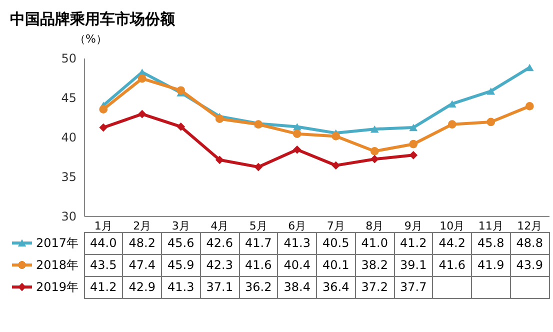 The width and height of the screenshot is (553, 332). Describe the element at coordinates (491, 226) in the screenshot. I see `x-tick-label: 11月` at that location.